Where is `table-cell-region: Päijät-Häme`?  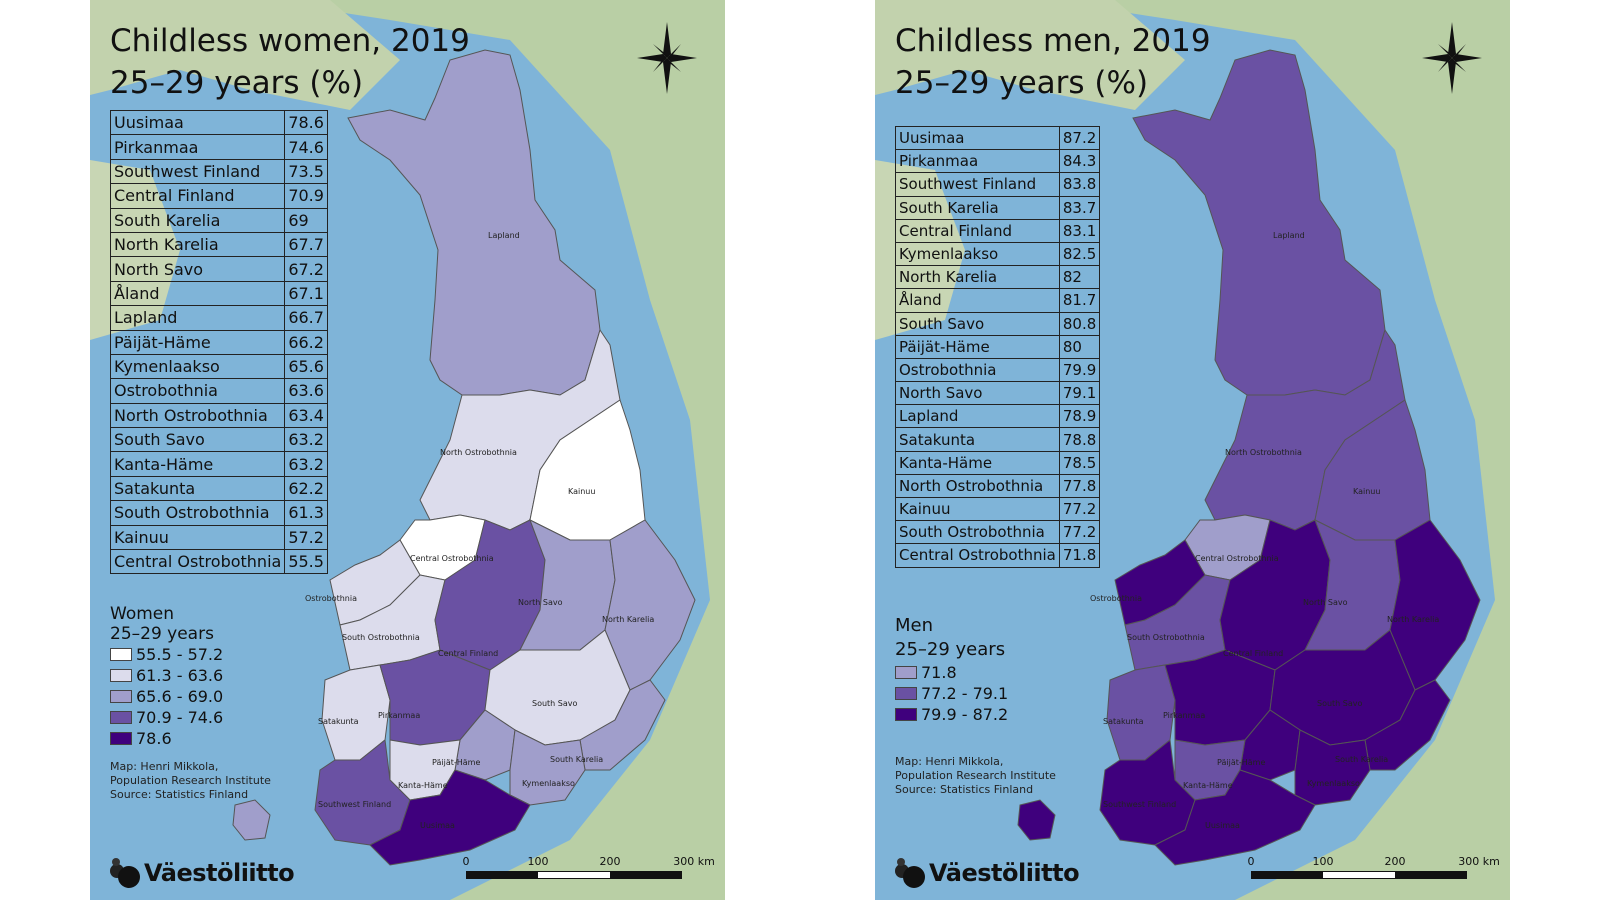
table-cell-region: Päijät-Häme is located at coordinates (977, 346).